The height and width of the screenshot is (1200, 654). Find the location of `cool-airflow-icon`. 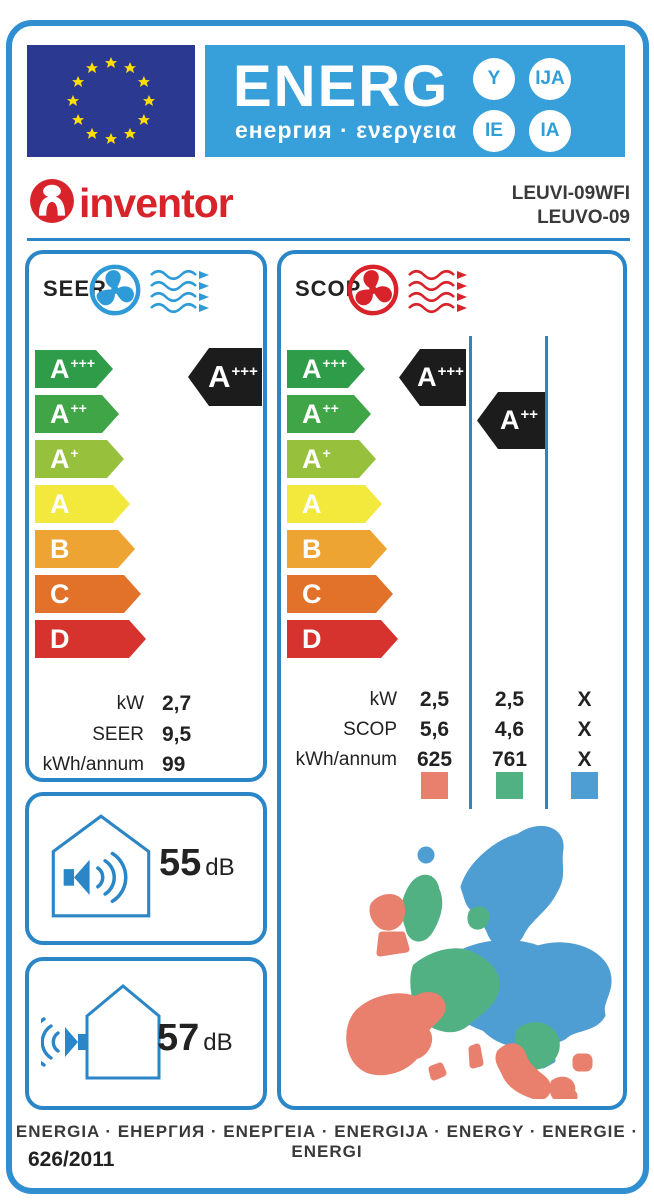

cool-airflow-icon is located at coordinates (179, 291).